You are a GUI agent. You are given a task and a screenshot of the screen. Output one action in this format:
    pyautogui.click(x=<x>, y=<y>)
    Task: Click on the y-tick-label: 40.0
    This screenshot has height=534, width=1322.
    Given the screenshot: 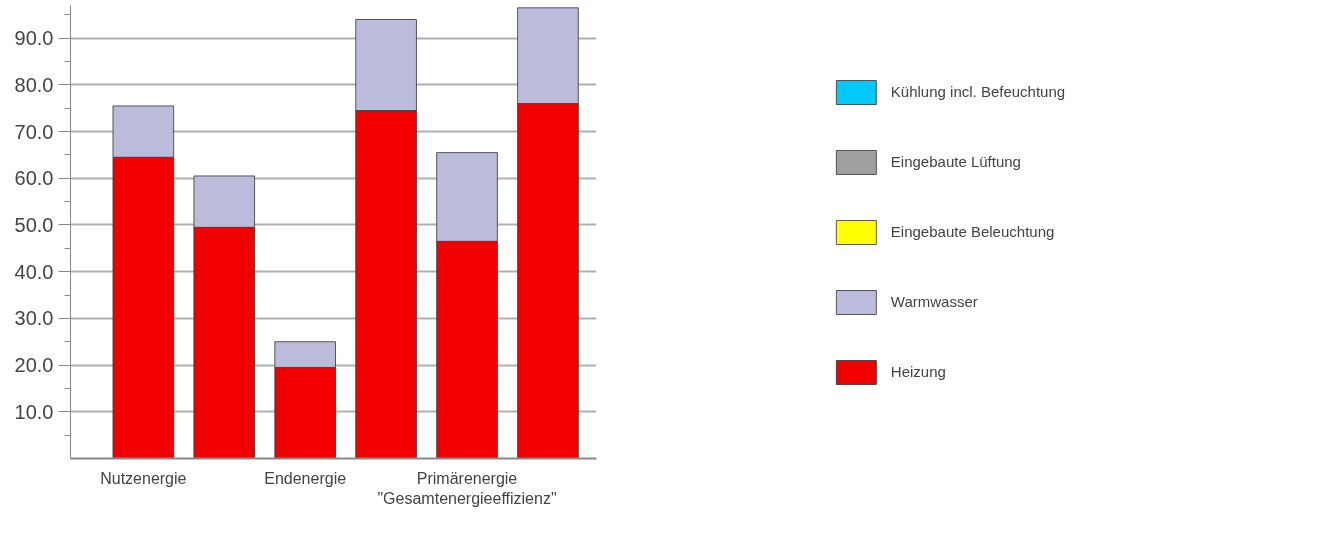 What is the action you would take?
    pyautogui.click(x=34, y=271)
    